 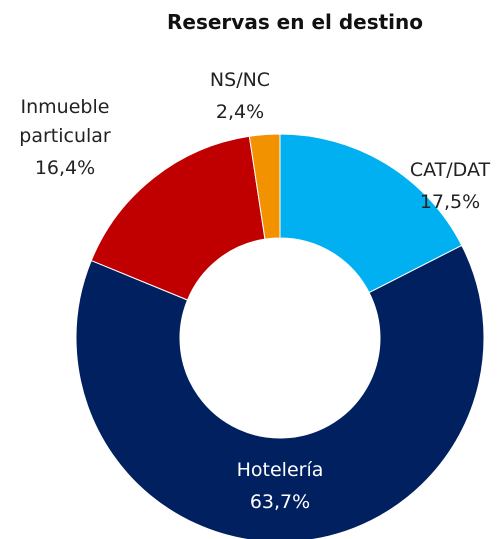 What do you see at coordinates (450, 170) in the screenshot?
I see `slice-label: CAT/DAT` at bounding box center [450, 170].